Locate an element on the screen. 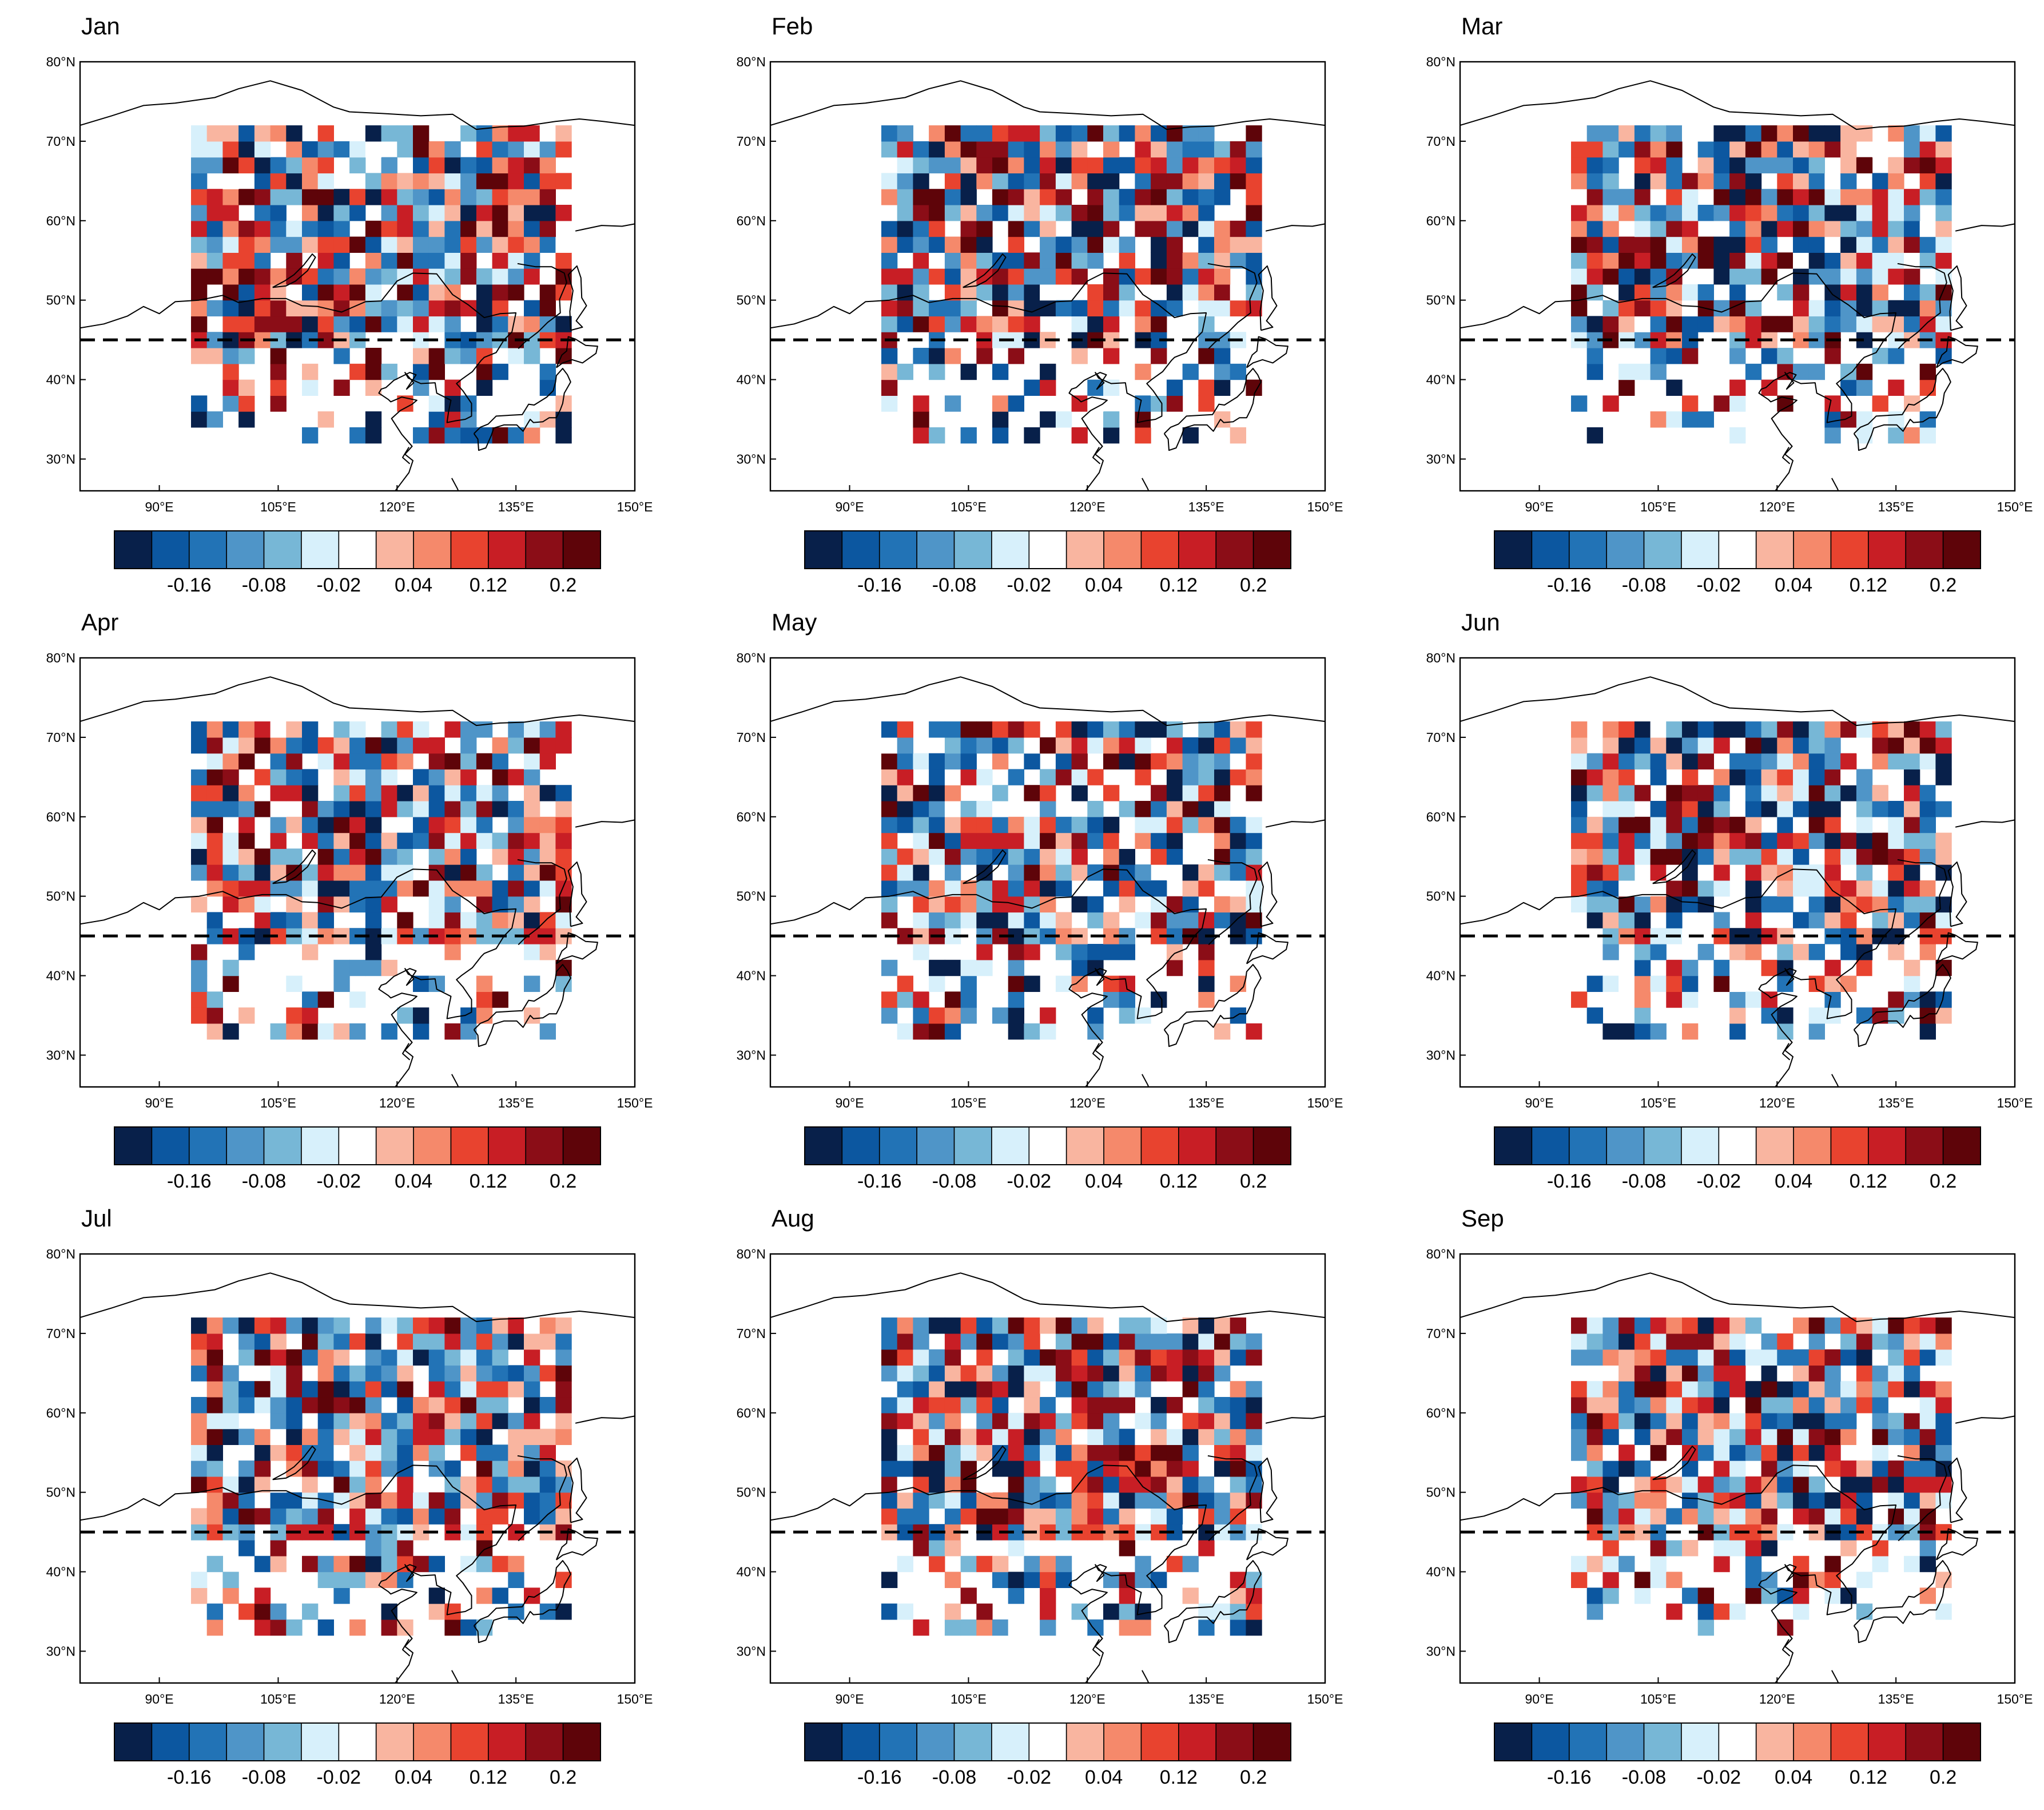  panel-title: Apr is located at coordinates (99, 623).